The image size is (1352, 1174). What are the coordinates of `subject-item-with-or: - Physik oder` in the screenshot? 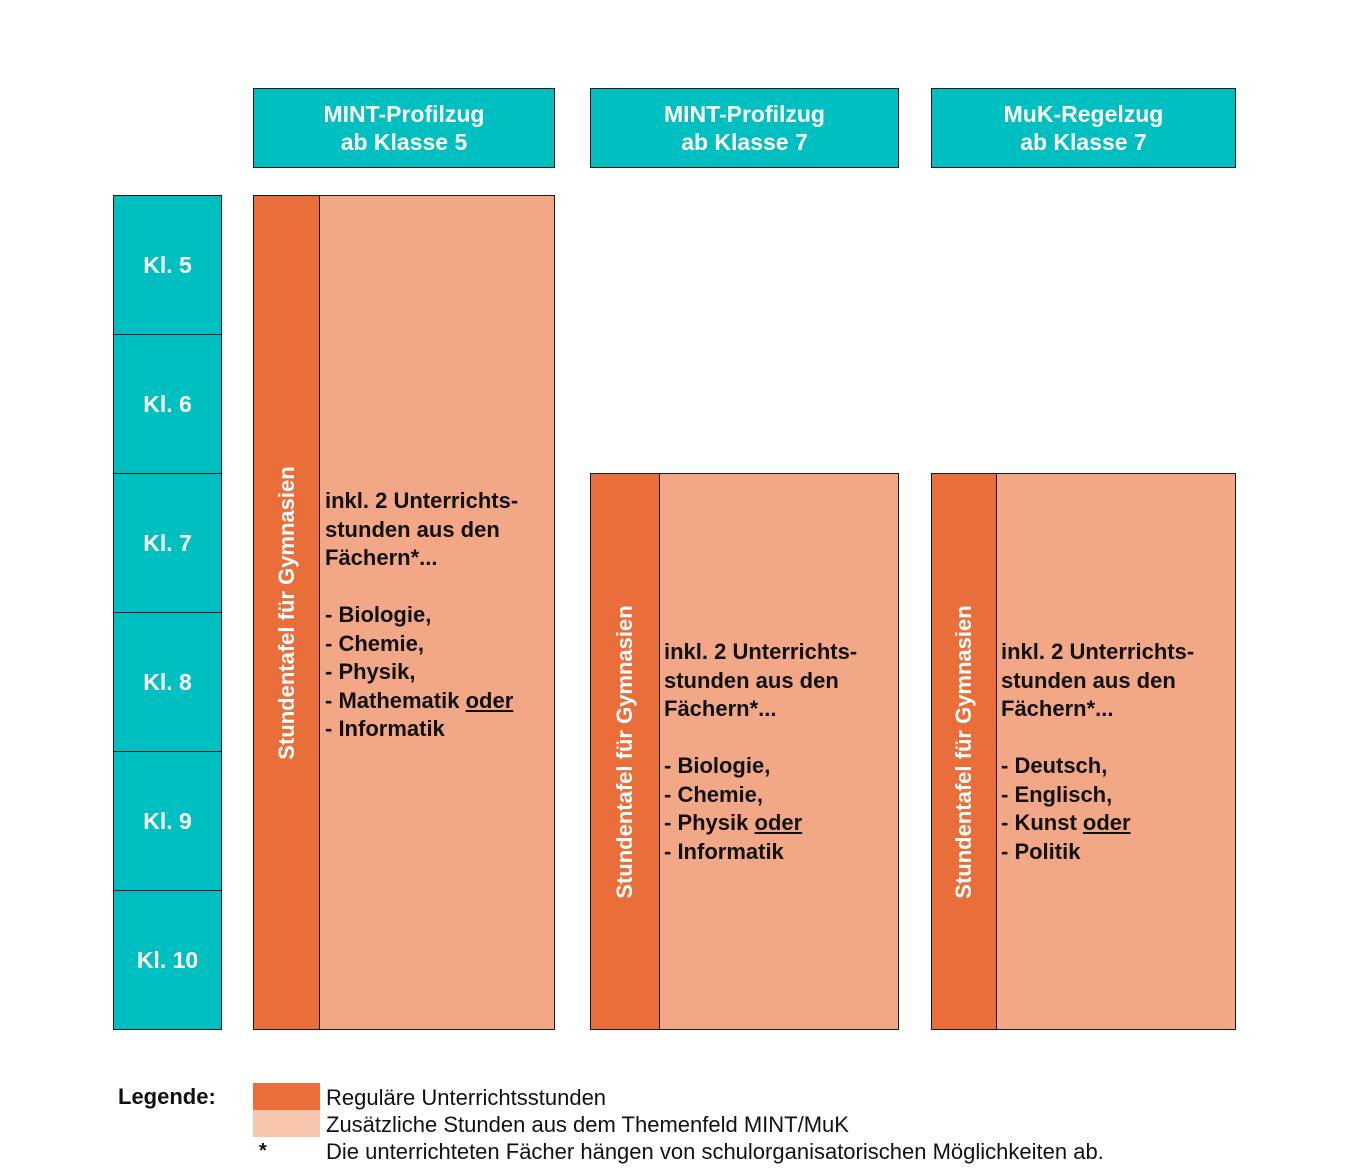 It's located at (760, 823).